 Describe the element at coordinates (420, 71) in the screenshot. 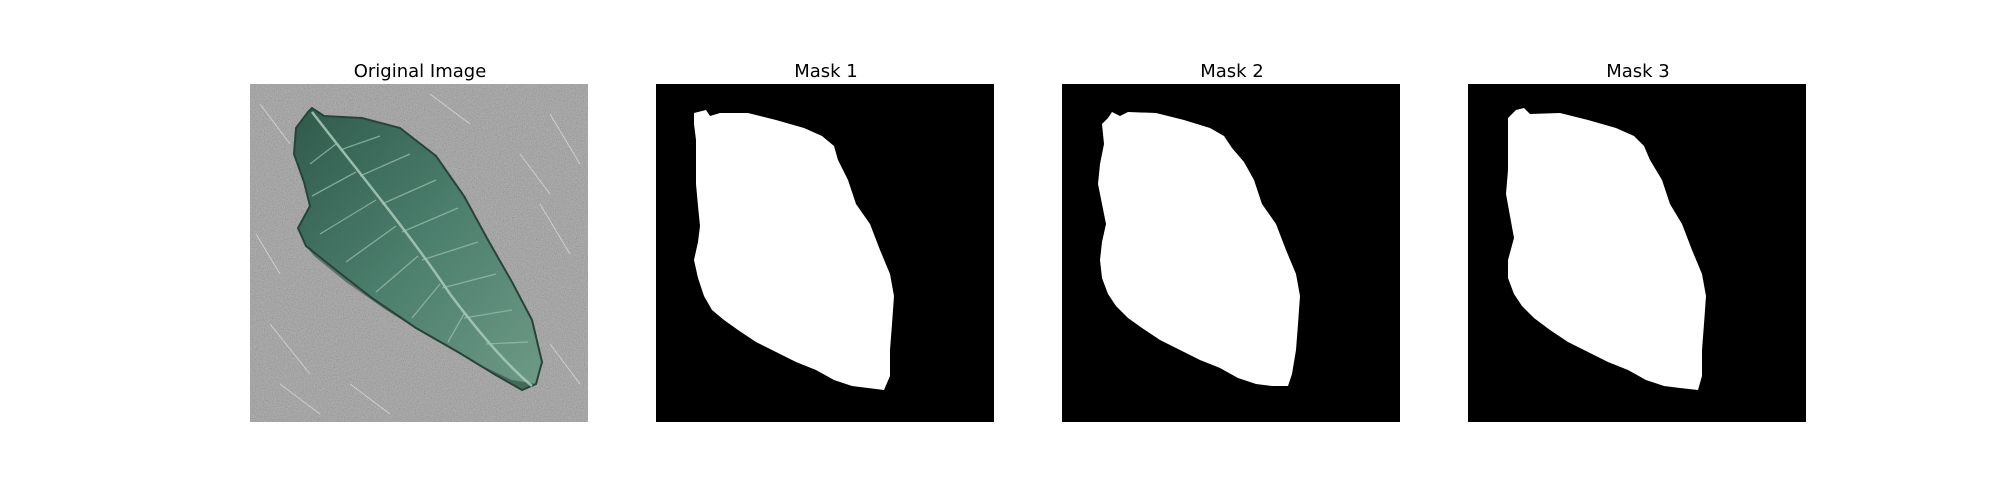

I see `panel-title: Original Image` at that location.